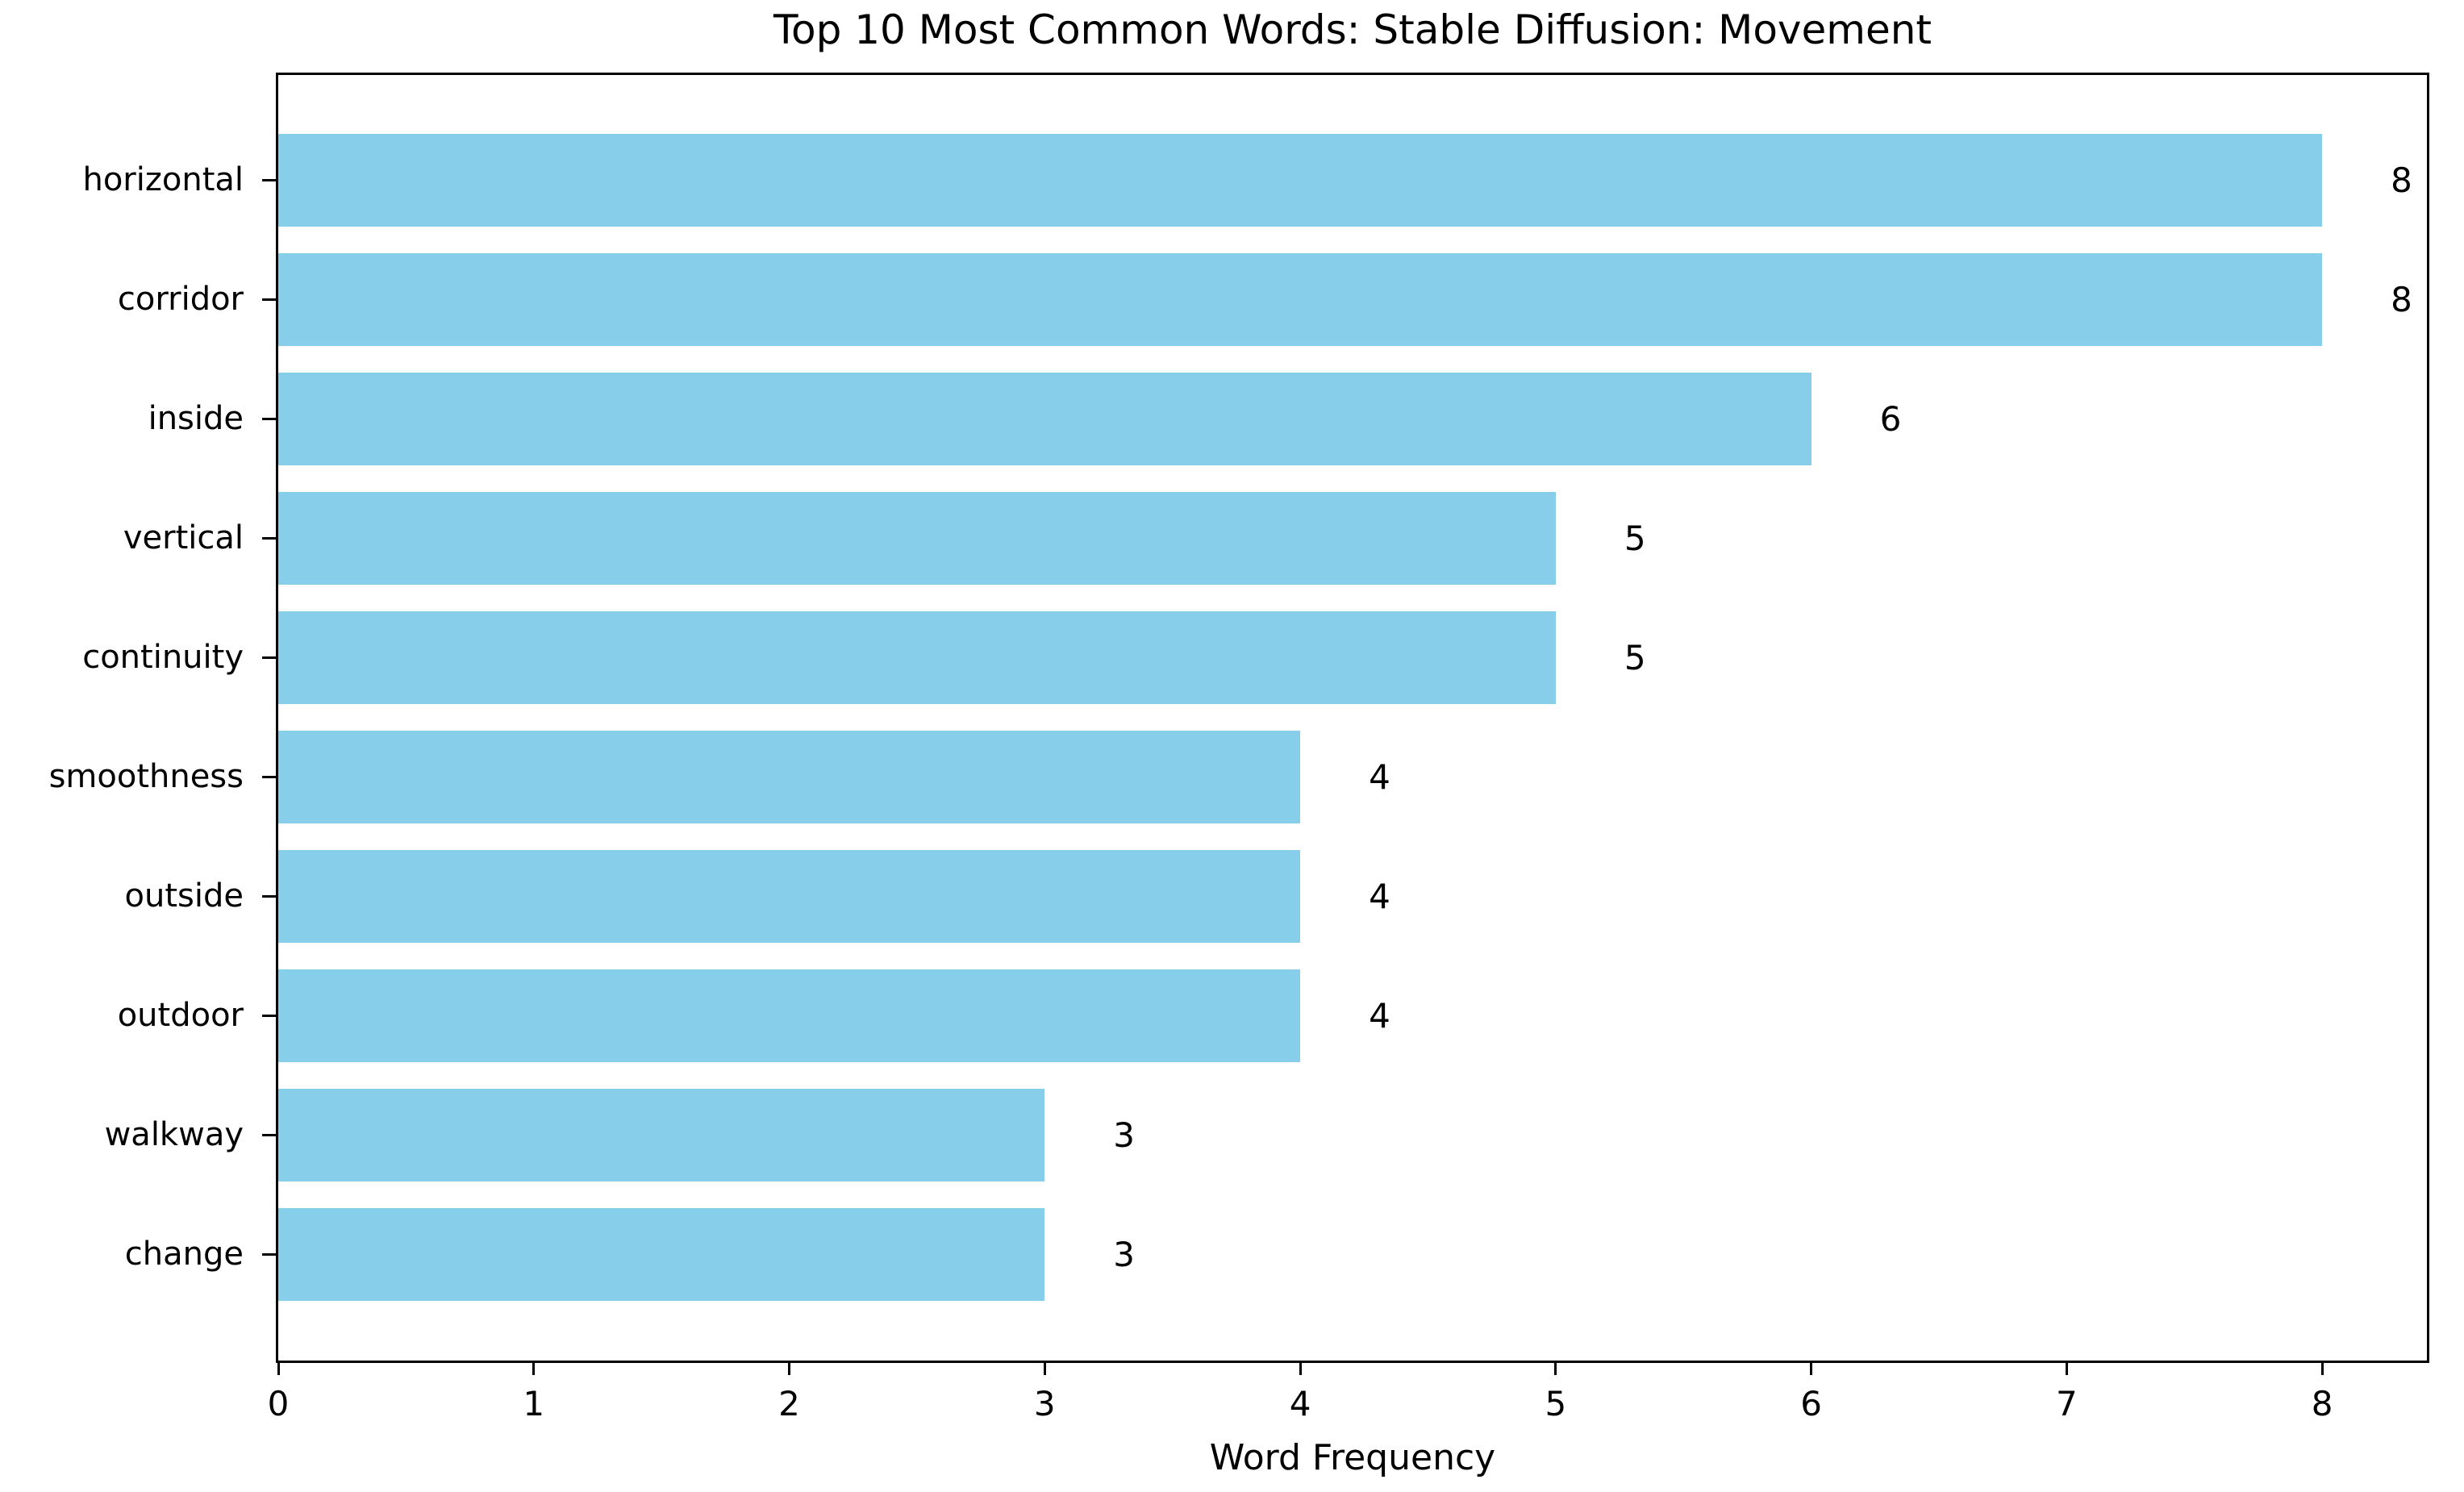 The width and height of the screenshot is (2464, 1492). I want to click on bar-vertical, so click(917, 538).